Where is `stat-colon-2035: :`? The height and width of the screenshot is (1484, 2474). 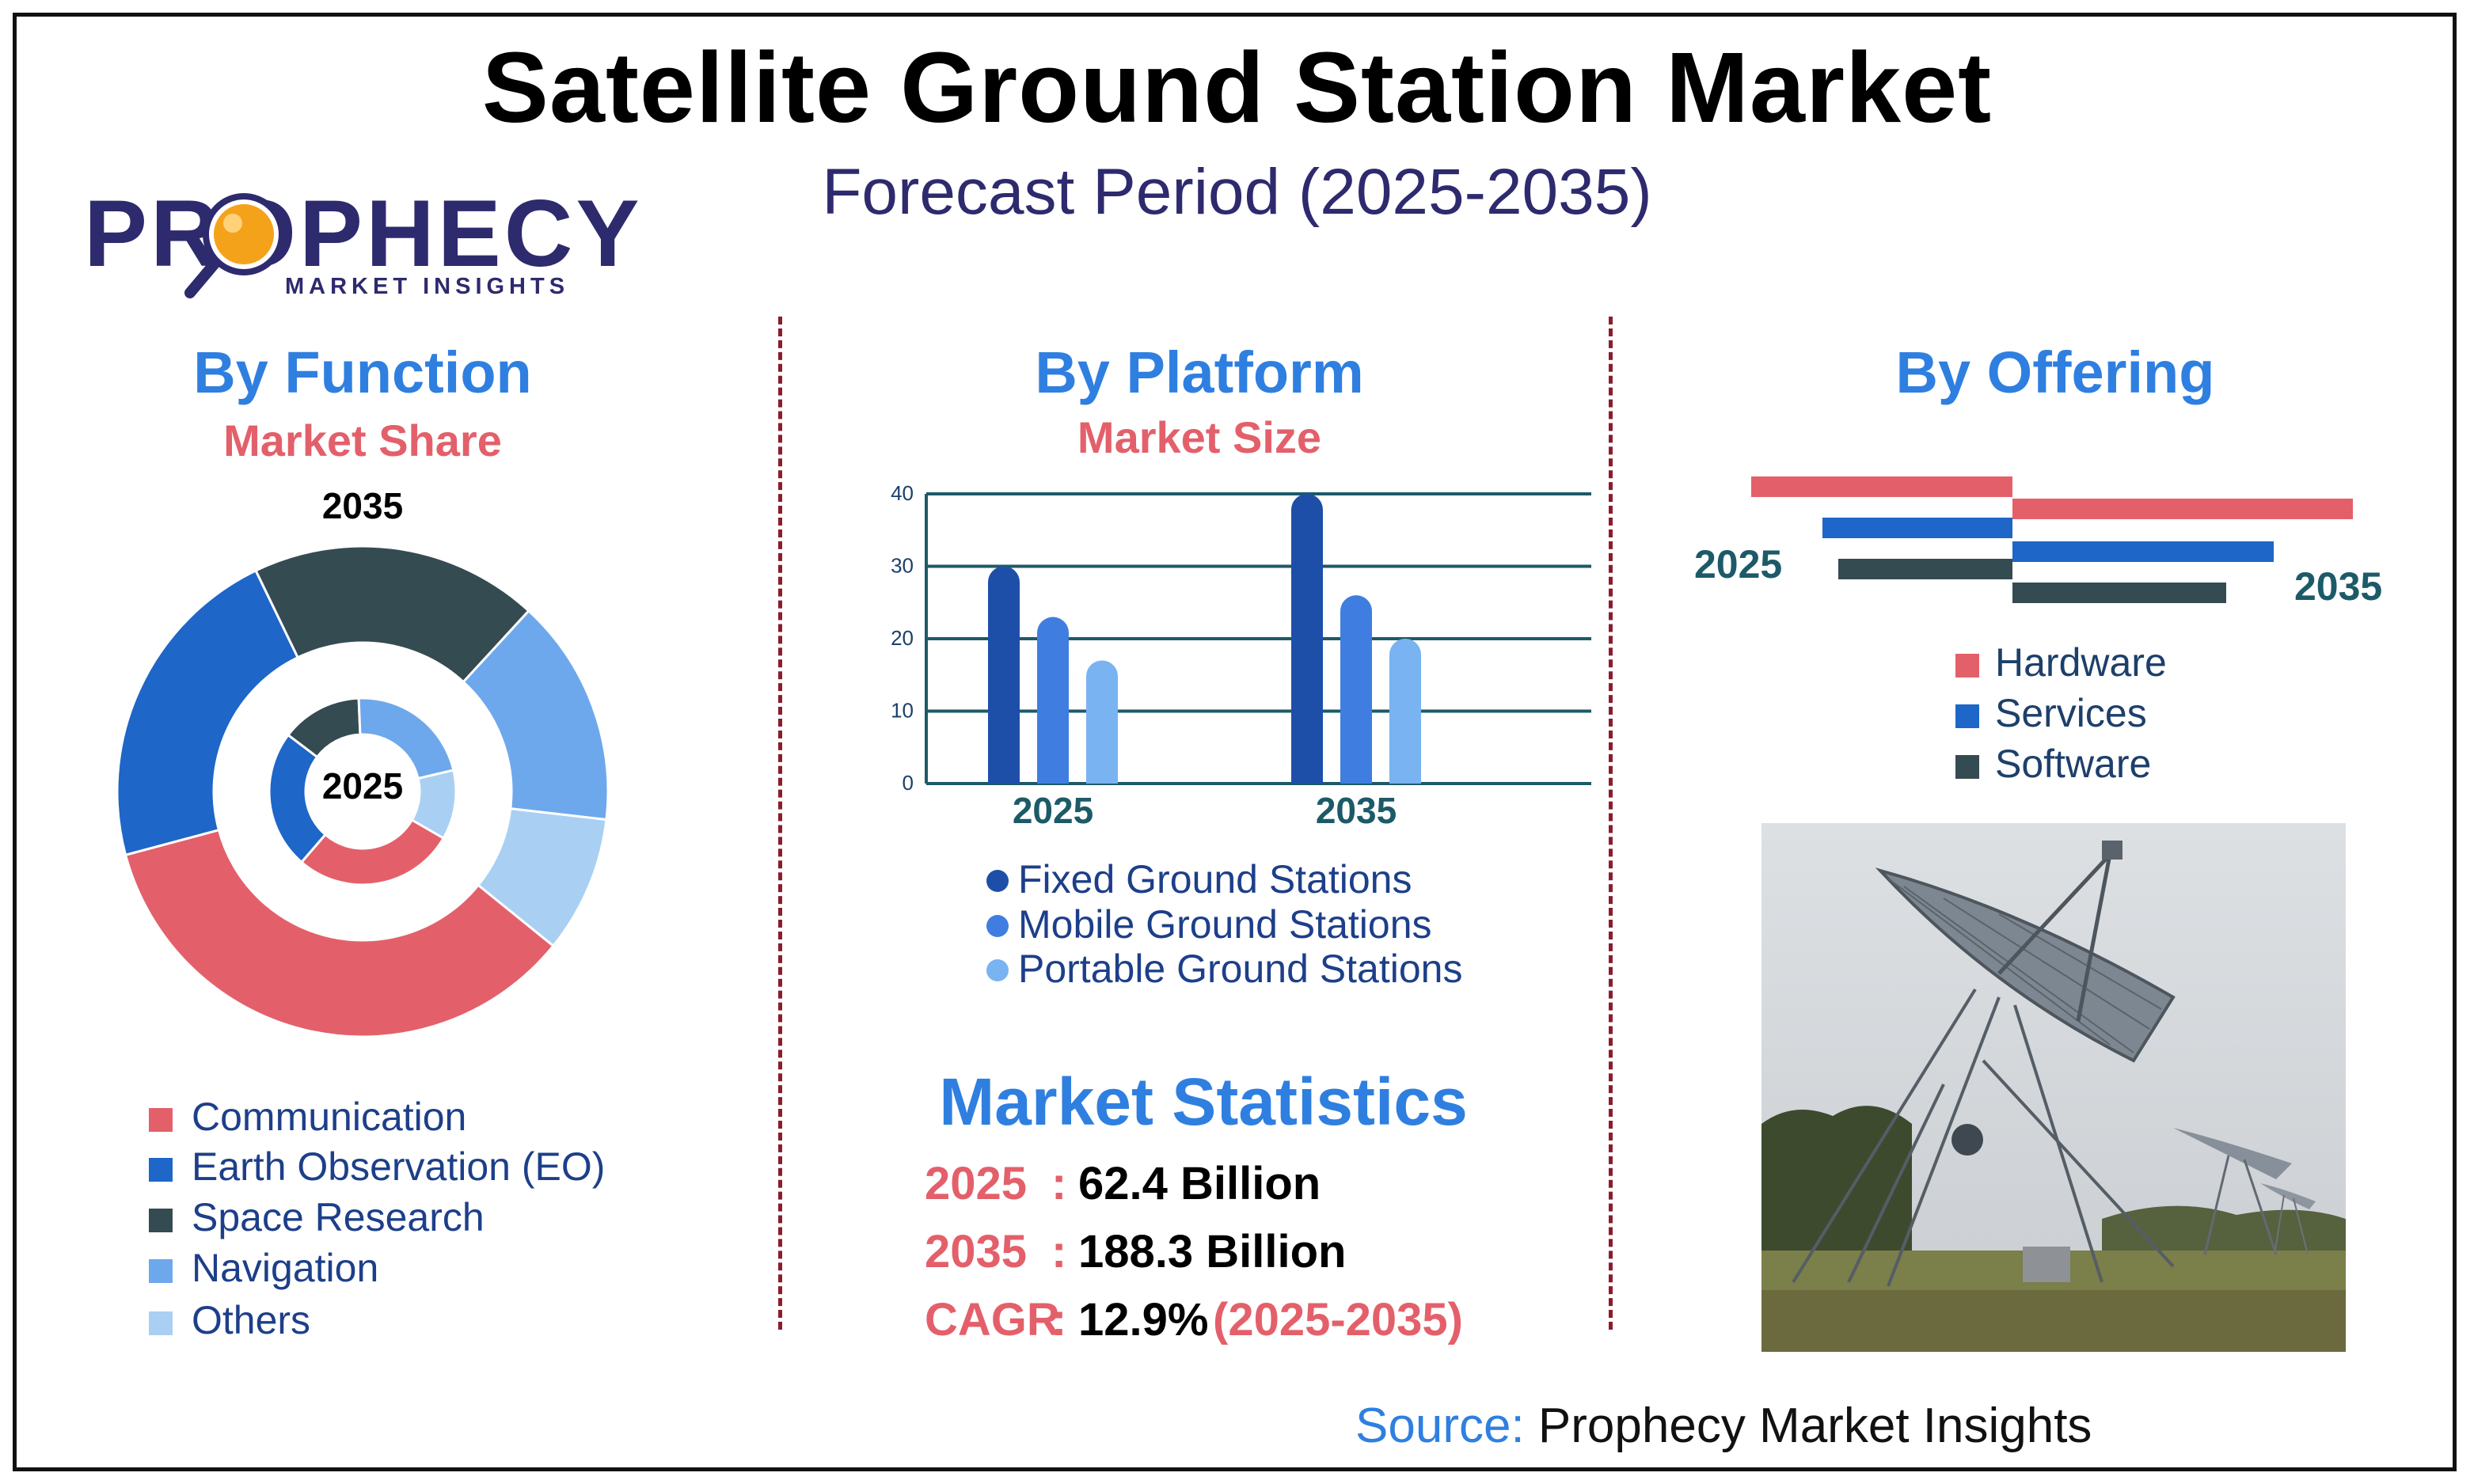 stat-colon-2035: : is located at coordinates (1059, 1251).